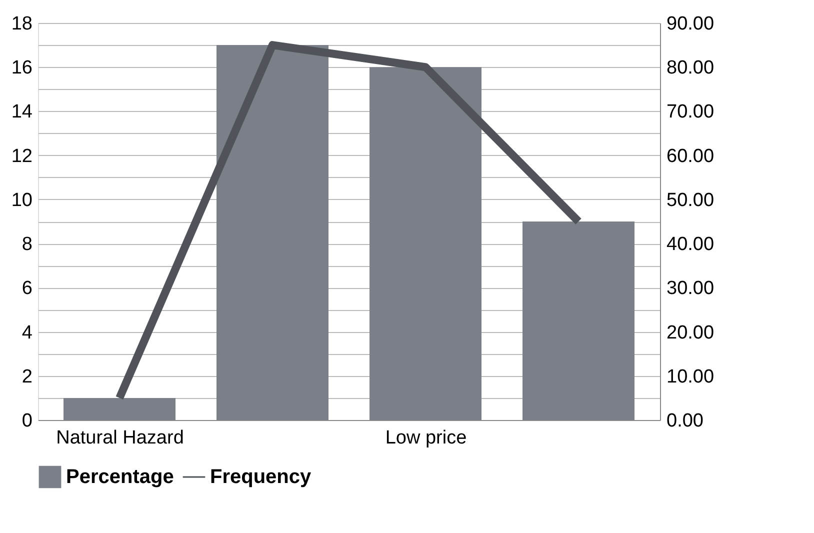 The image size is (814, 533). What do you see at coordinates (21, 156) in the screenshot?
I see `y-tick-label: 12` at bounding box center [21, 156].